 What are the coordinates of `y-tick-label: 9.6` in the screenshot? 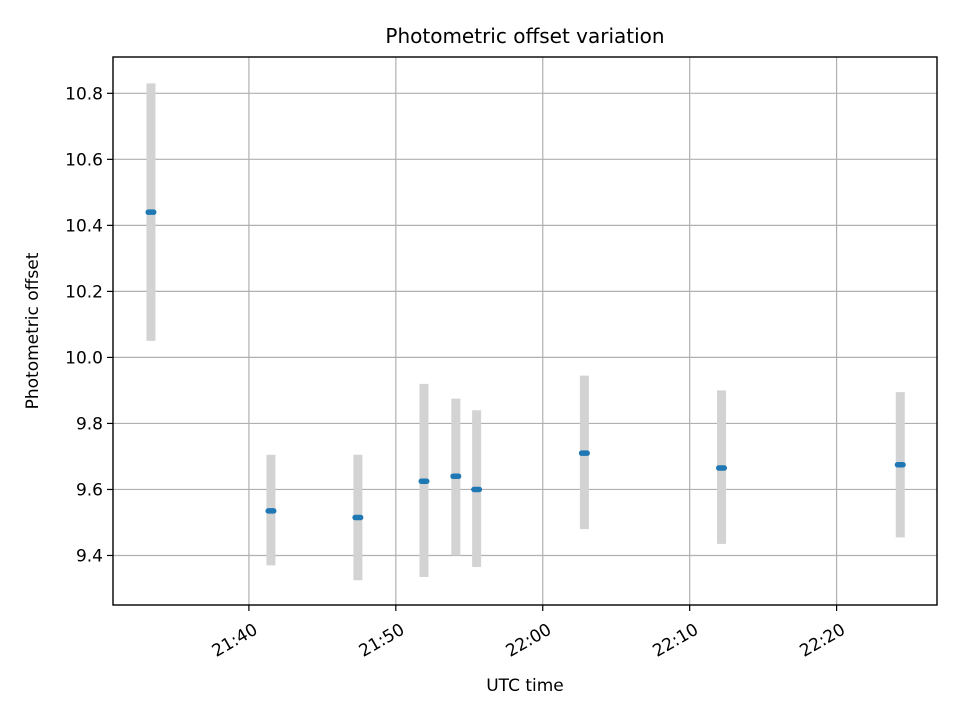 It's located at (89, 490).